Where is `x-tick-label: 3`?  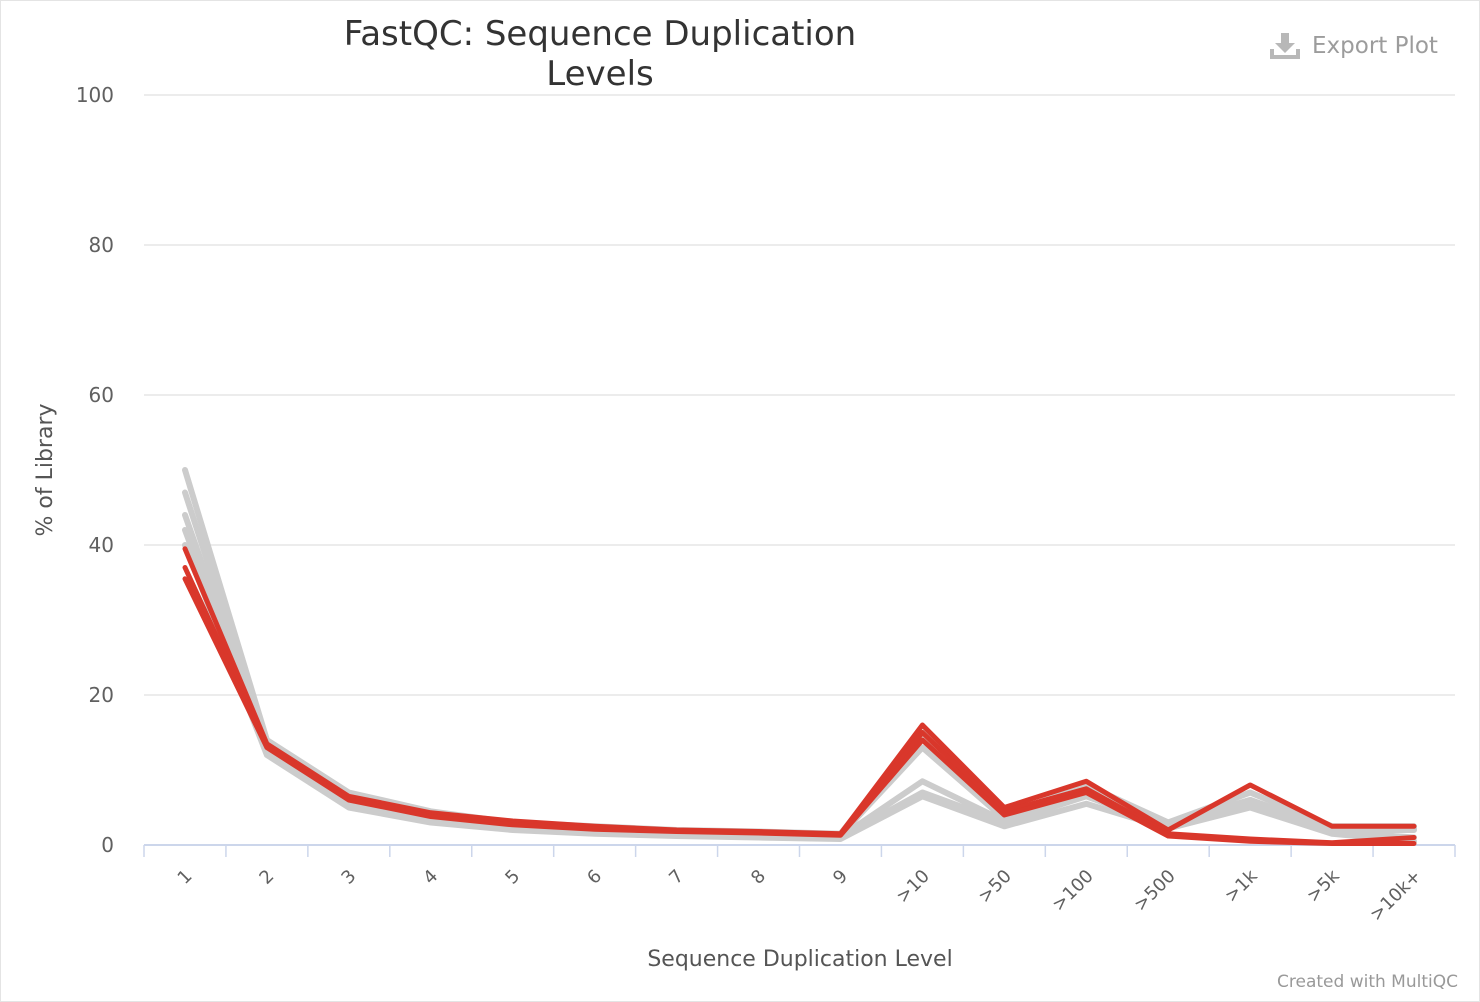 x-tick-label: 3 is located at coordinates (348, 877).